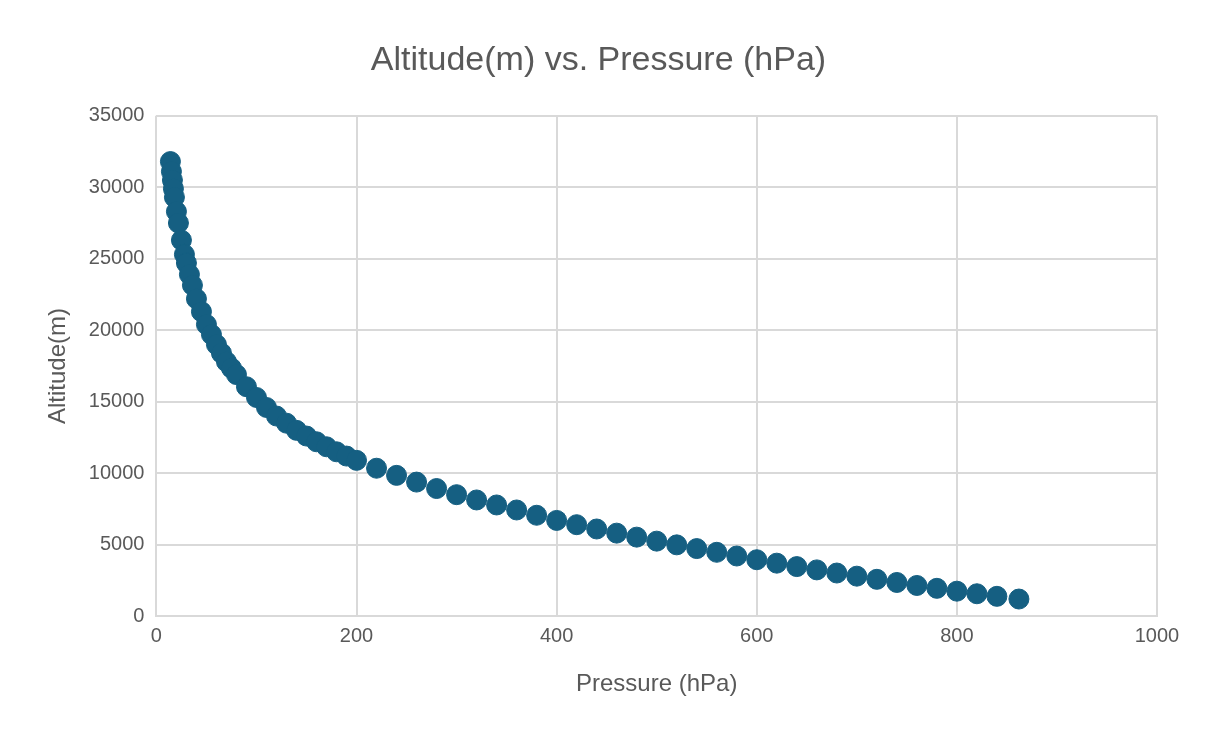  I want to click on y-tick-label: 0, so click(139, 614).